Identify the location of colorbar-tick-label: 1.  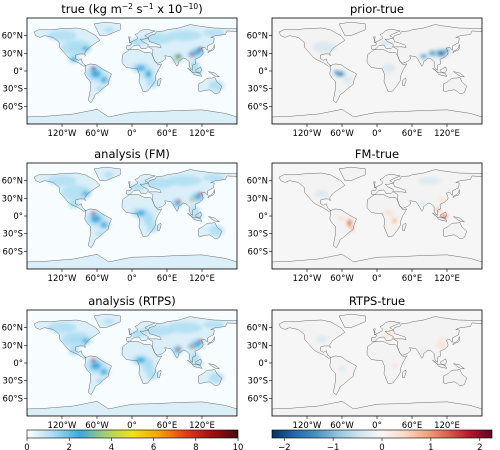
(430, 446).